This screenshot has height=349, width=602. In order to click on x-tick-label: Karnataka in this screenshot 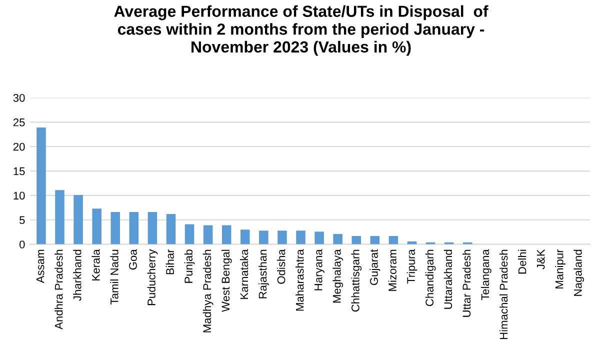, I will do `click(244, 274)`.